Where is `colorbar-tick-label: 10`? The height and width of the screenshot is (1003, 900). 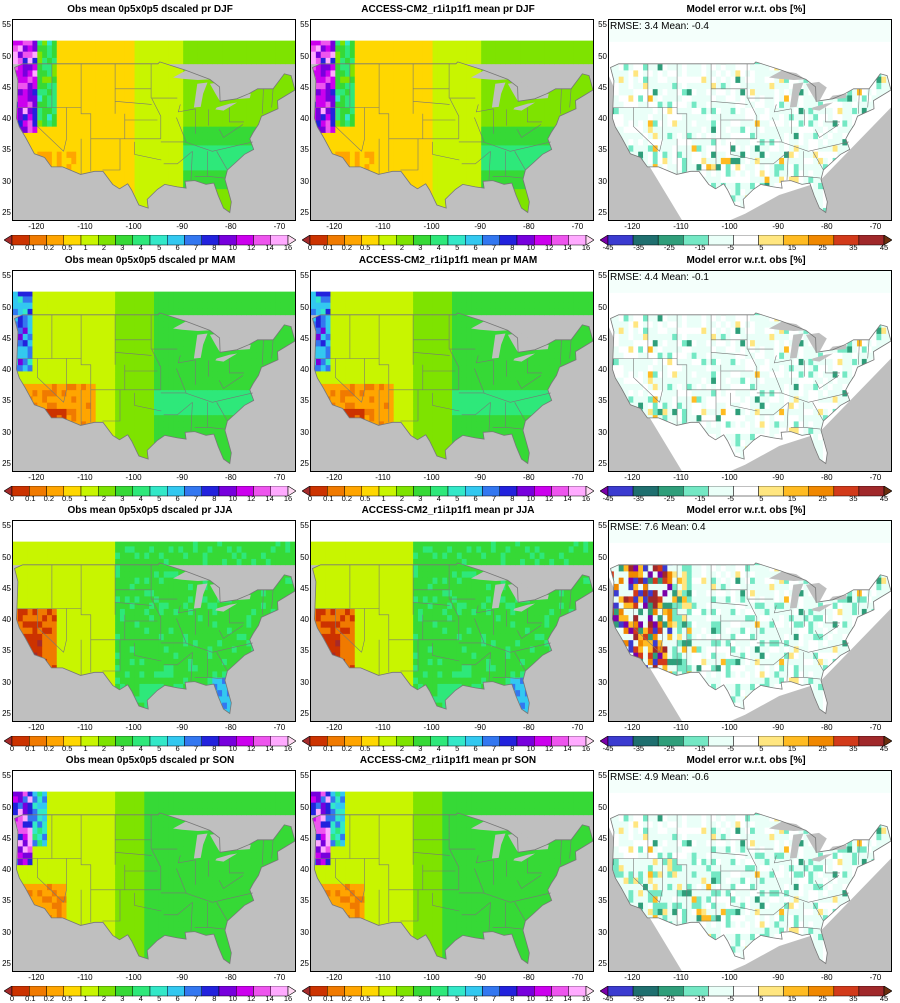 colorbar-tick-label: 10 is located at coordinates (531, 998).